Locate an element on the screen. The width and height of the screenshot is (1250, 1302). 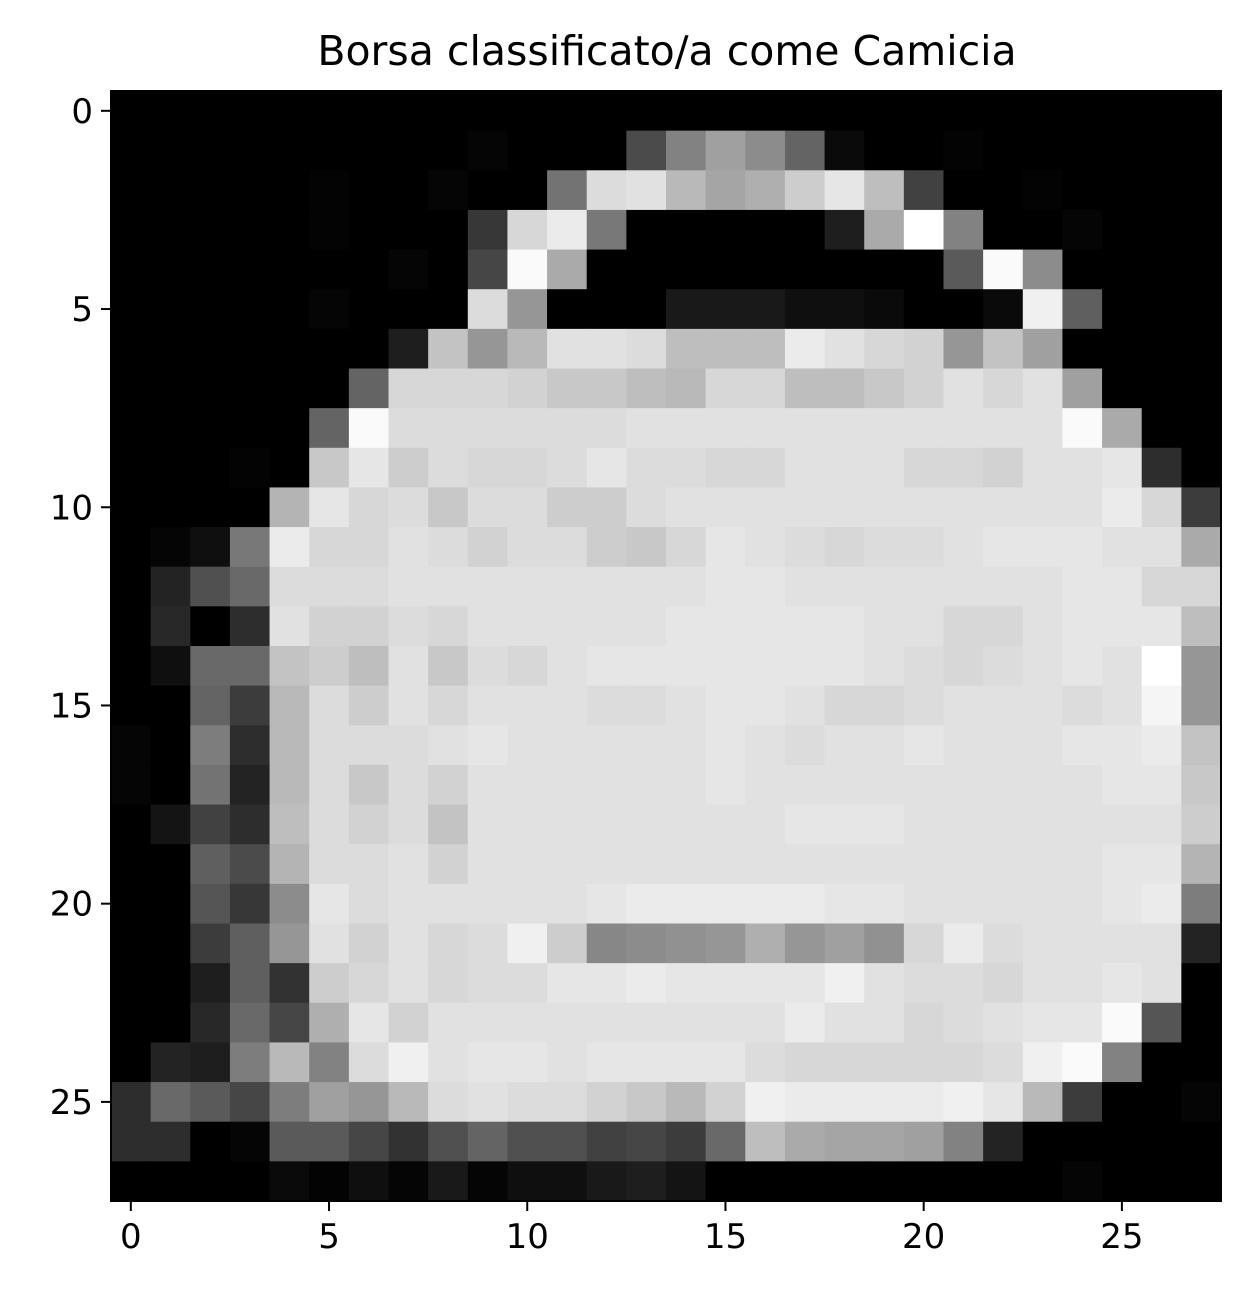
x-tick-label: 5 is located at coordinates (329, 1237).